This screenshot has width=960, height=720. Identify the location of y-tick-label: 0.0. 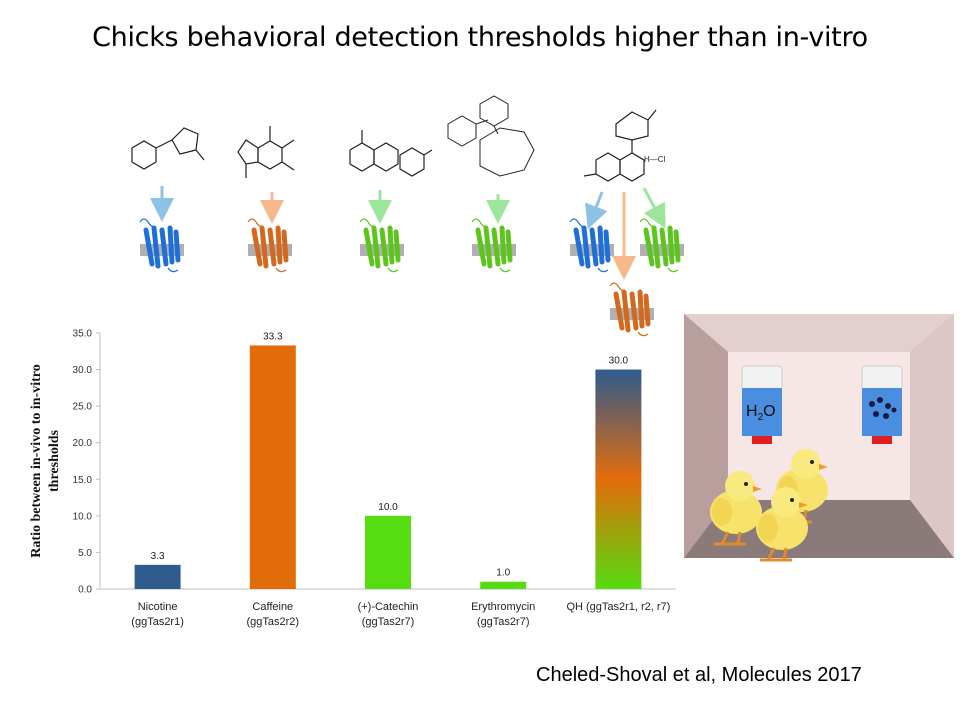
(85, 590).